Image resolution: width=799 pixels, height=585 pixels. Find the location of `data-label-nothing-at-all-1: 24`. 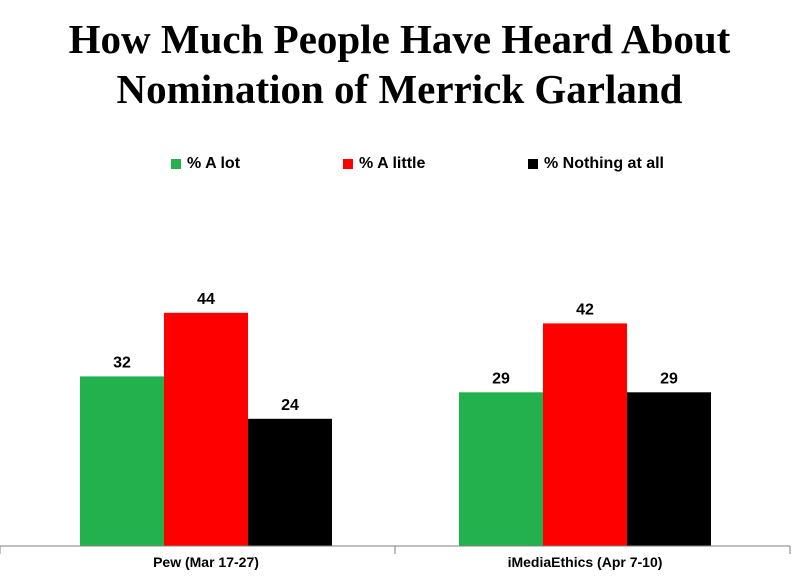

data-label-nothing-at-all-1: 24 is located at coordinates (290, 405).